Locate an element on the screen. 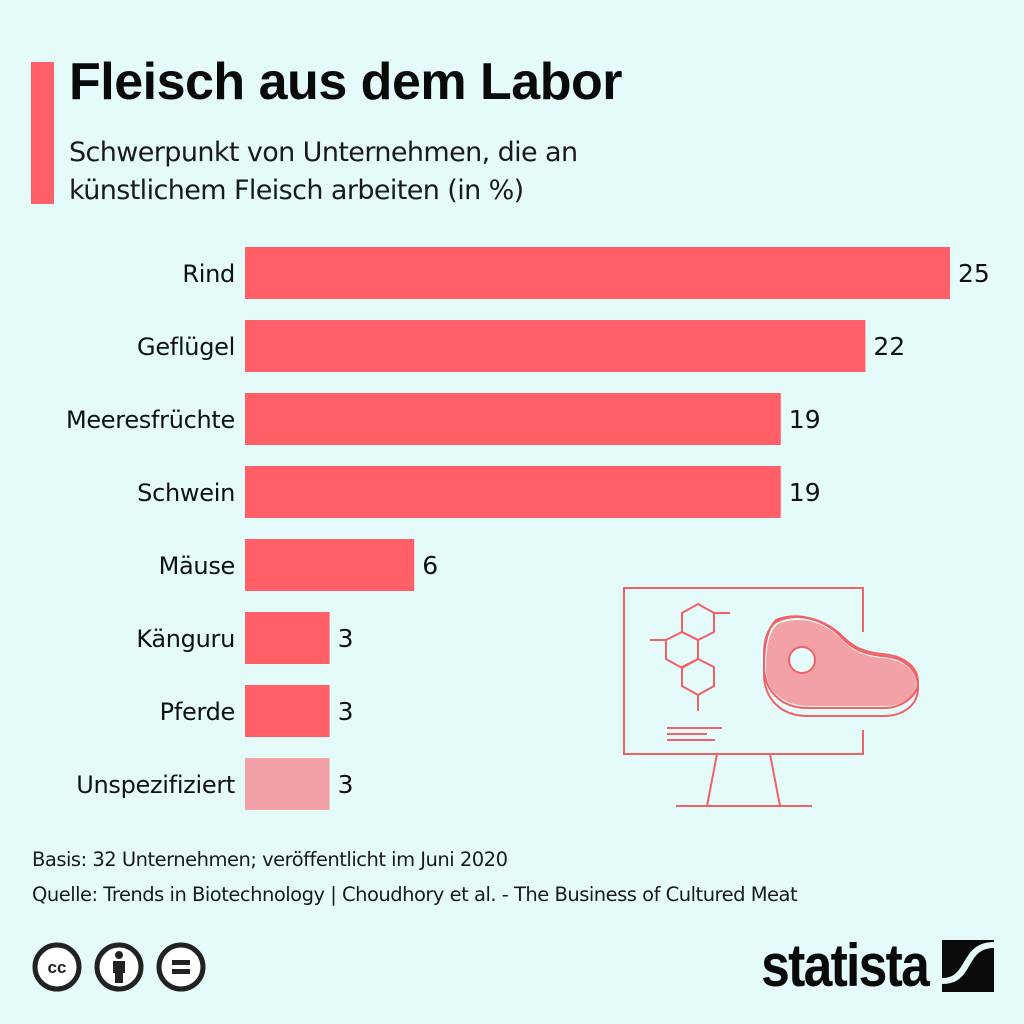 The image size is (1024, 1024). bar-mause is located at coordinates (330, 565).